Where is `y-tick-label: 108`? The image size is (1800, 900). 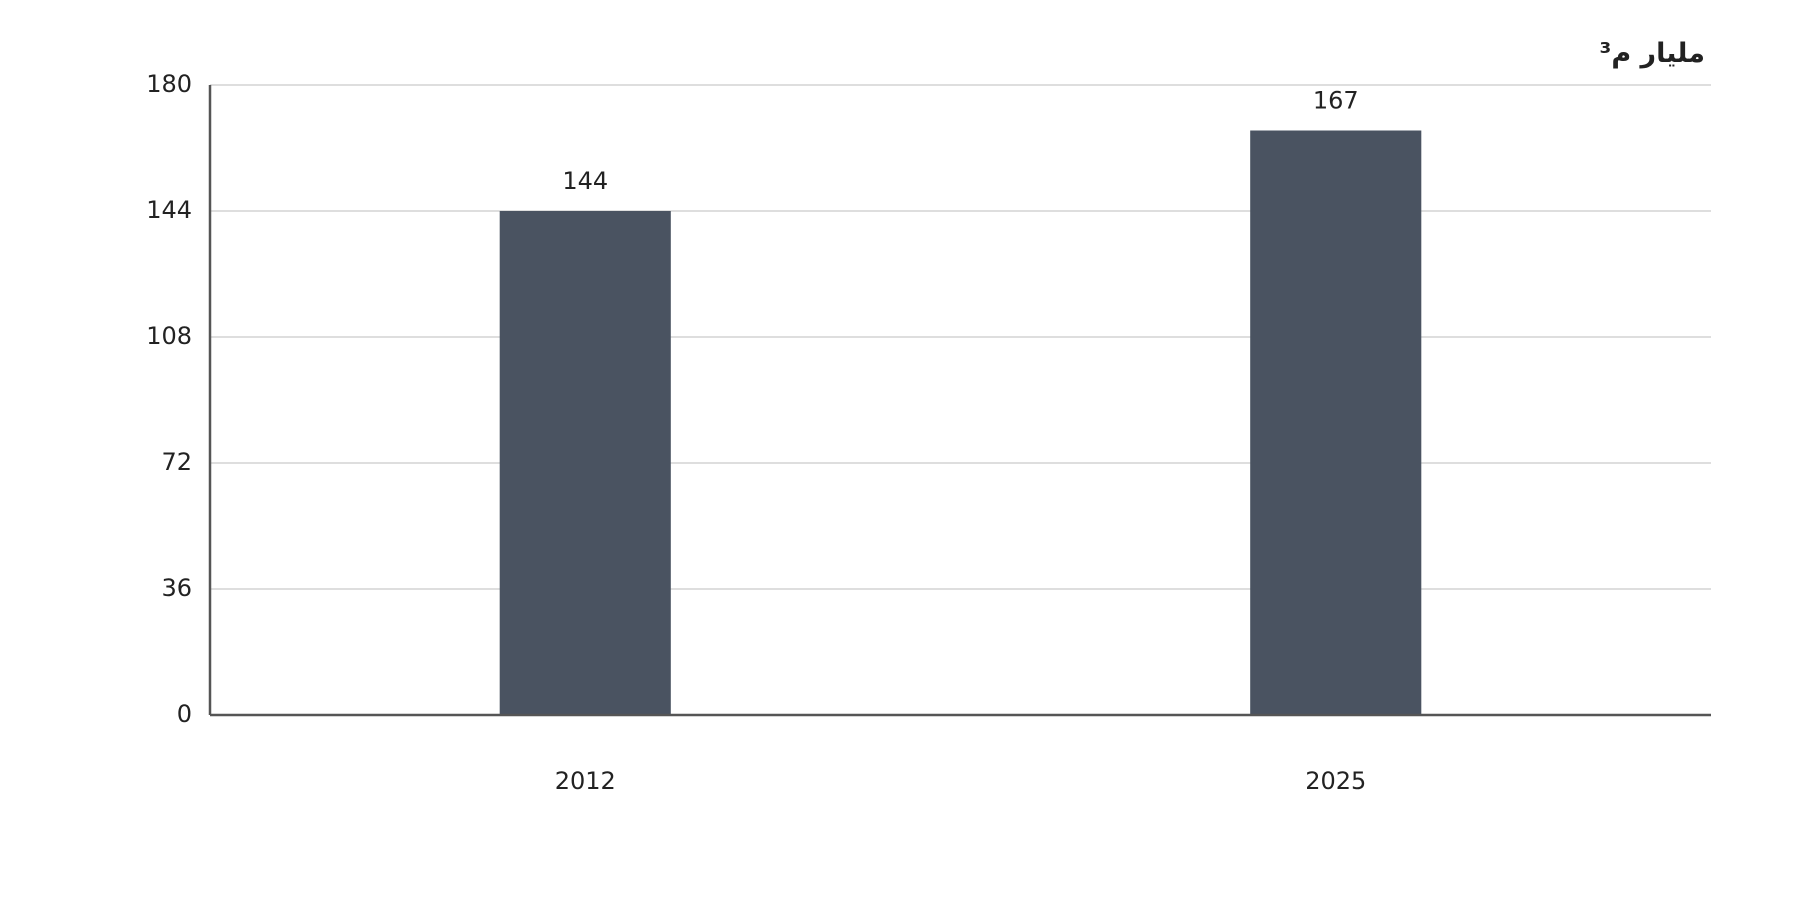
y-tick-label: 108 is located at coordinates (169, 336).